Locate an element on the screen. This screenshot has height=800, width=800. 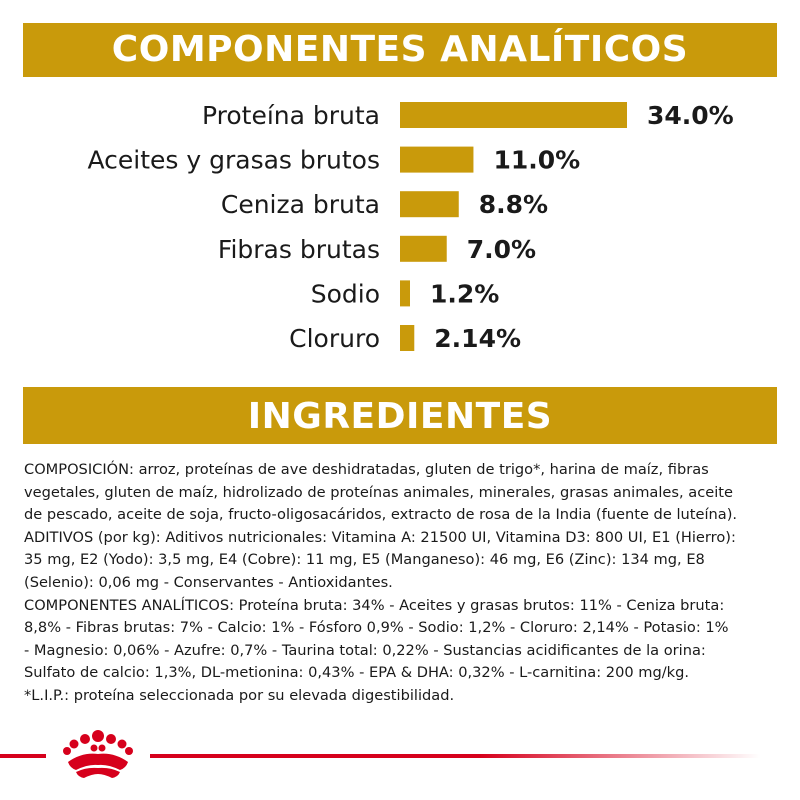
category-label: Proteína bruta is located at coordinates (291, 115).